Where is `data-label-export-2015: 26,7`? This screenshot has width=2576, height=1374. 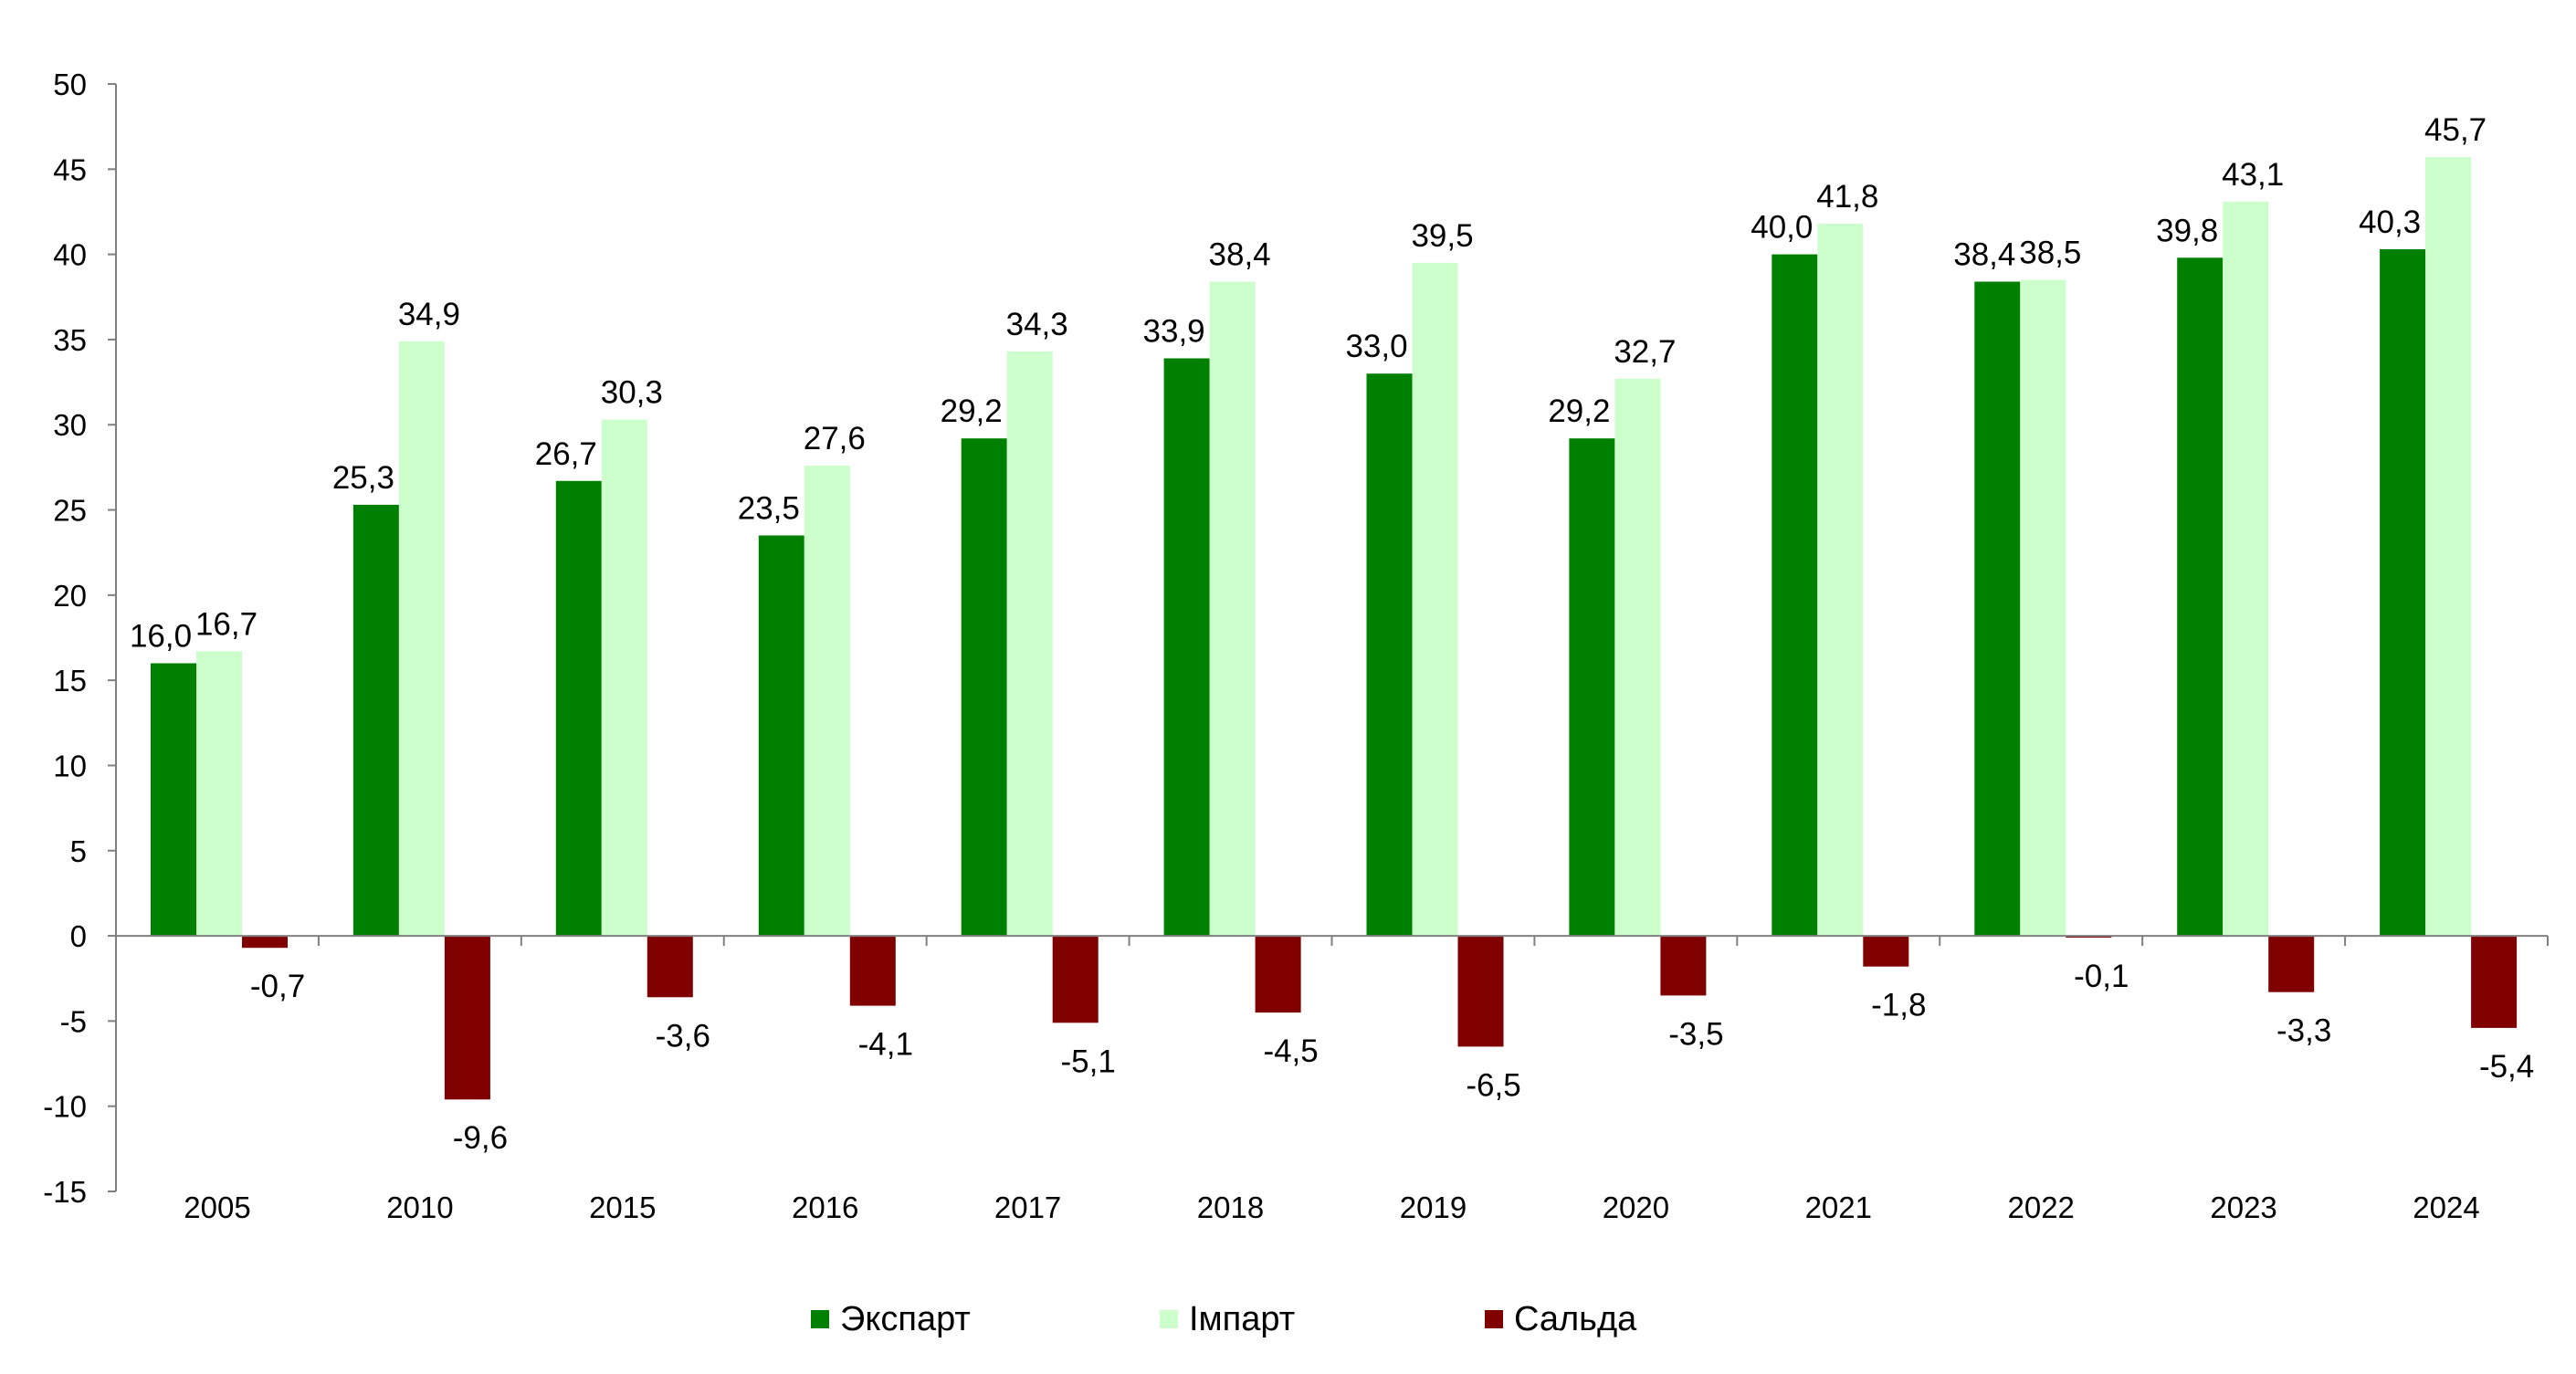 data-label-export-2015: 26,7 is located at coordinates (566, 454).